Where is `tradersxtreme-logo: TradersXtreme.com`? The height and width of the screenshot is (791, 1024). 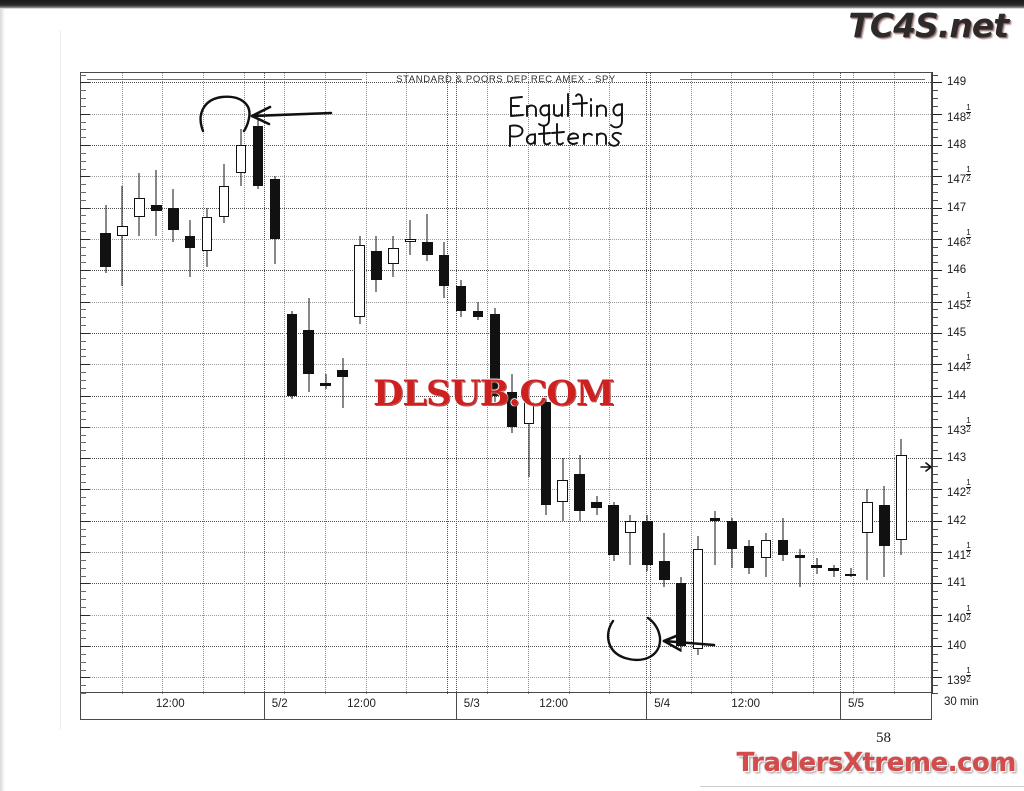
tradersxtreme-logo: TradersXtreme.com is located at coordinates (876, 763).